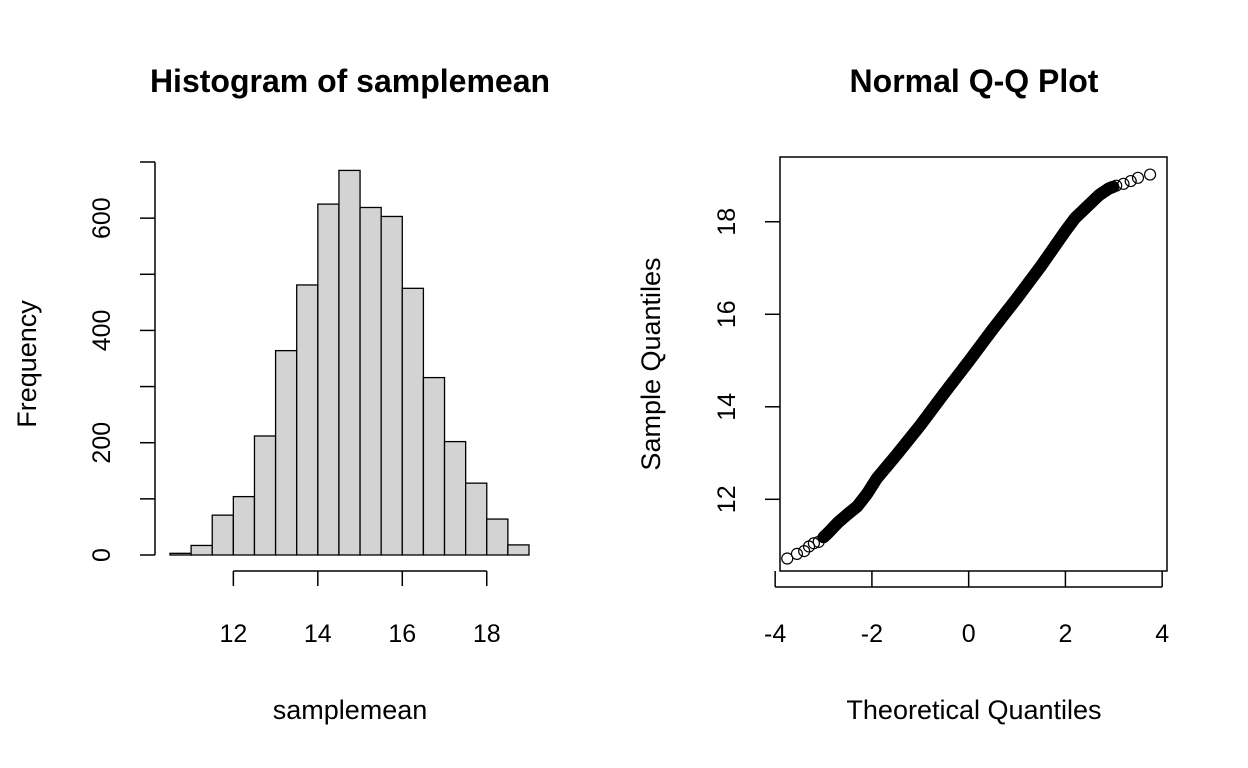  What do you see at coordinates (102, 443) in the screenshot?
I see `histogram-y-tick-label: 200` at bounding box center [102, 443].